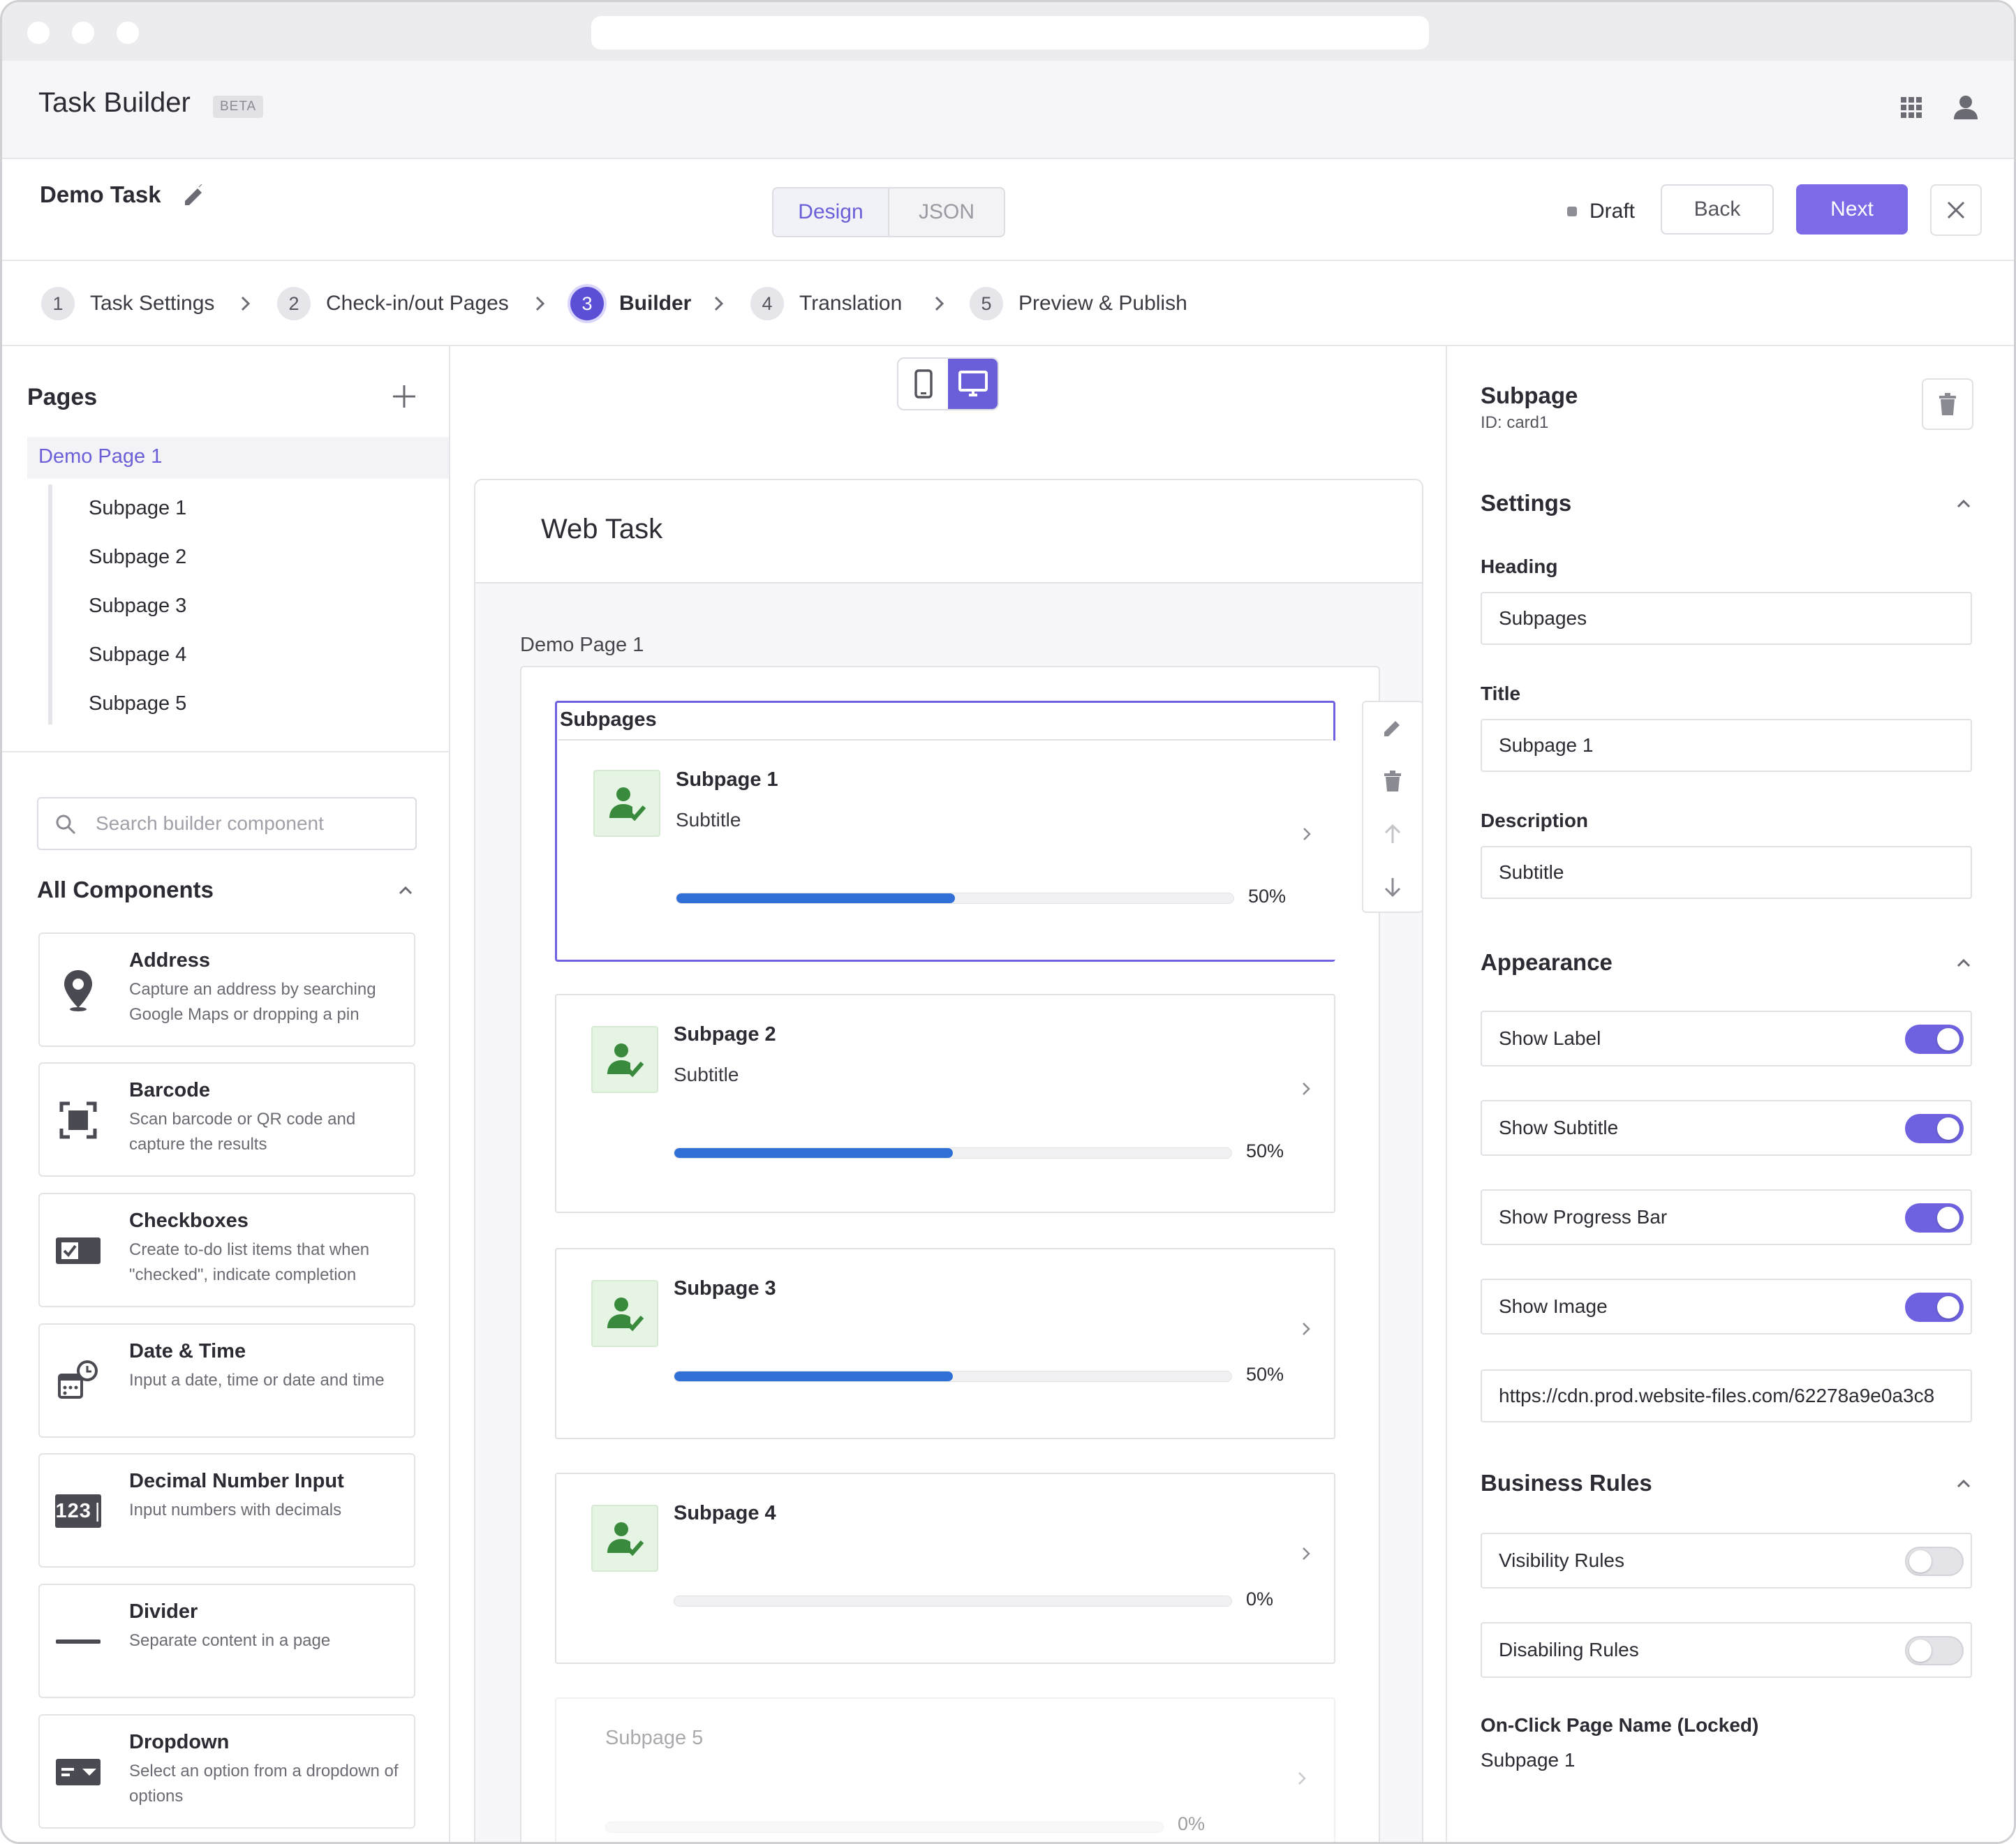  I want to click on title-input, so click(1726, 746).